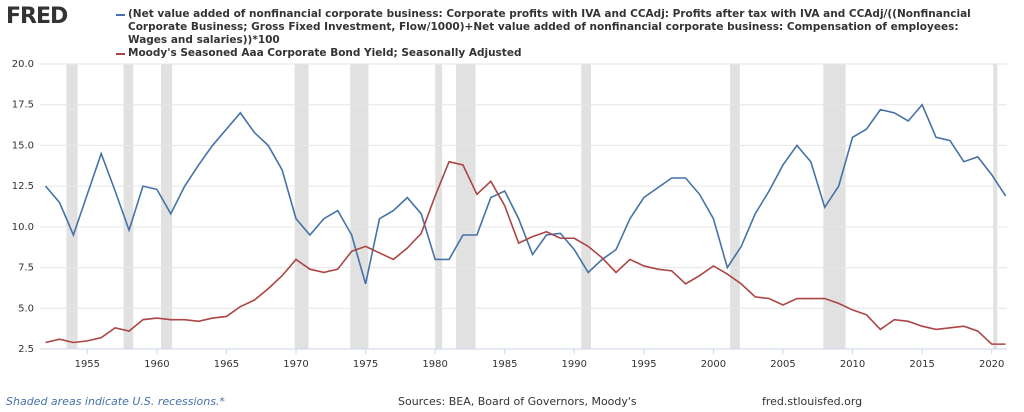  Describe the element at coordinates (23, 186) in the screenshot. I see `y-tick-label: 12.5` at that location.